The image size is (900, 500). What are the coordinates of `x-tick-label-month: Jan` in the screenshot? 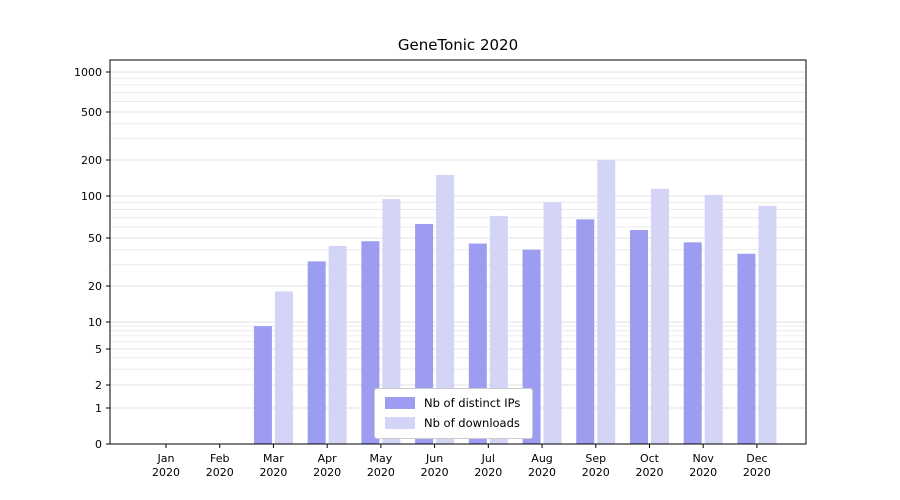 It's located at (166, 458).